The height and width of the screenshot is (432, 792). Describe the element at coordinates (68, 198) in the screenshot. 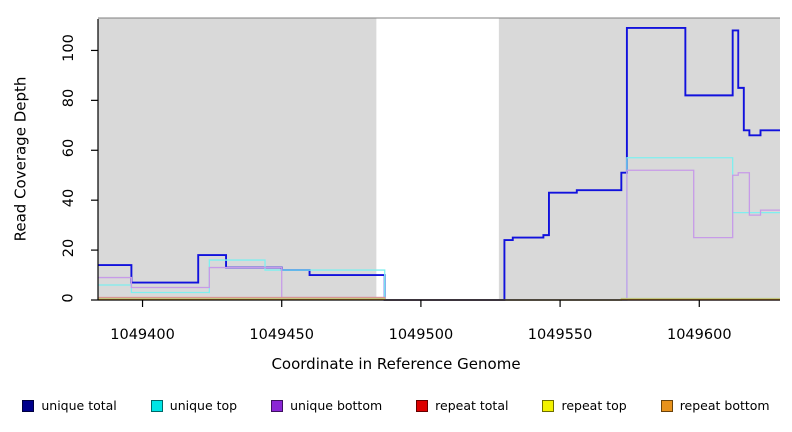

I see `y-tick-label: 40` at that location.